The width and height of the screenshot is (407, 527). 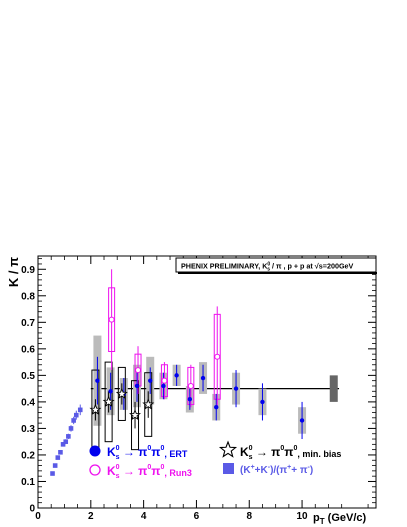 I want to click on legend-label-ert: K0 s → π0π0, ERT, so click(x=147, y=453).